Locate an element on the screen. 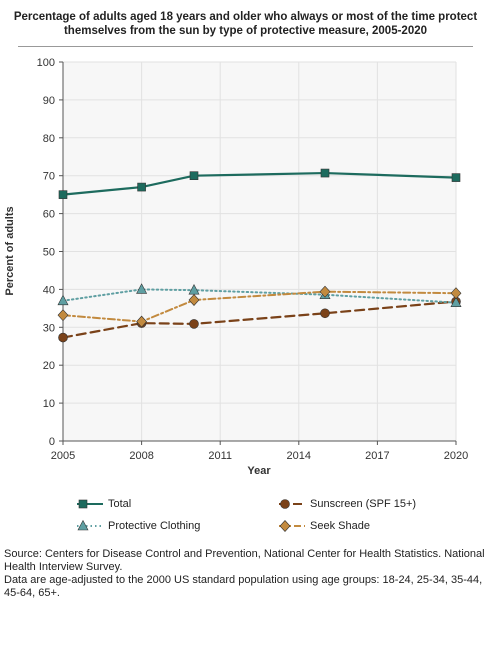 Image resolution: width=491 pixels, height=646 pixels. legend-swatch-total is located at coordinates (90, 504).